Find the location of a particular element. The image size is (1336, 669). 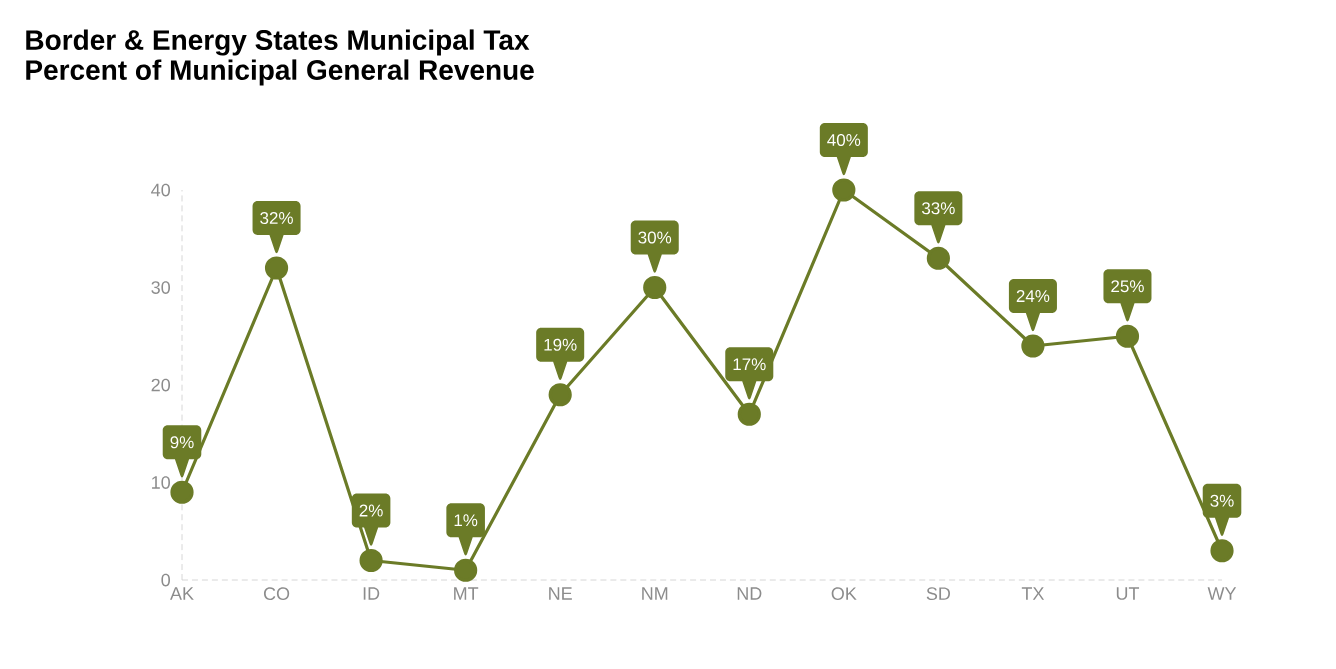

x-tick-label: AK is located at coordinates (182, 593).